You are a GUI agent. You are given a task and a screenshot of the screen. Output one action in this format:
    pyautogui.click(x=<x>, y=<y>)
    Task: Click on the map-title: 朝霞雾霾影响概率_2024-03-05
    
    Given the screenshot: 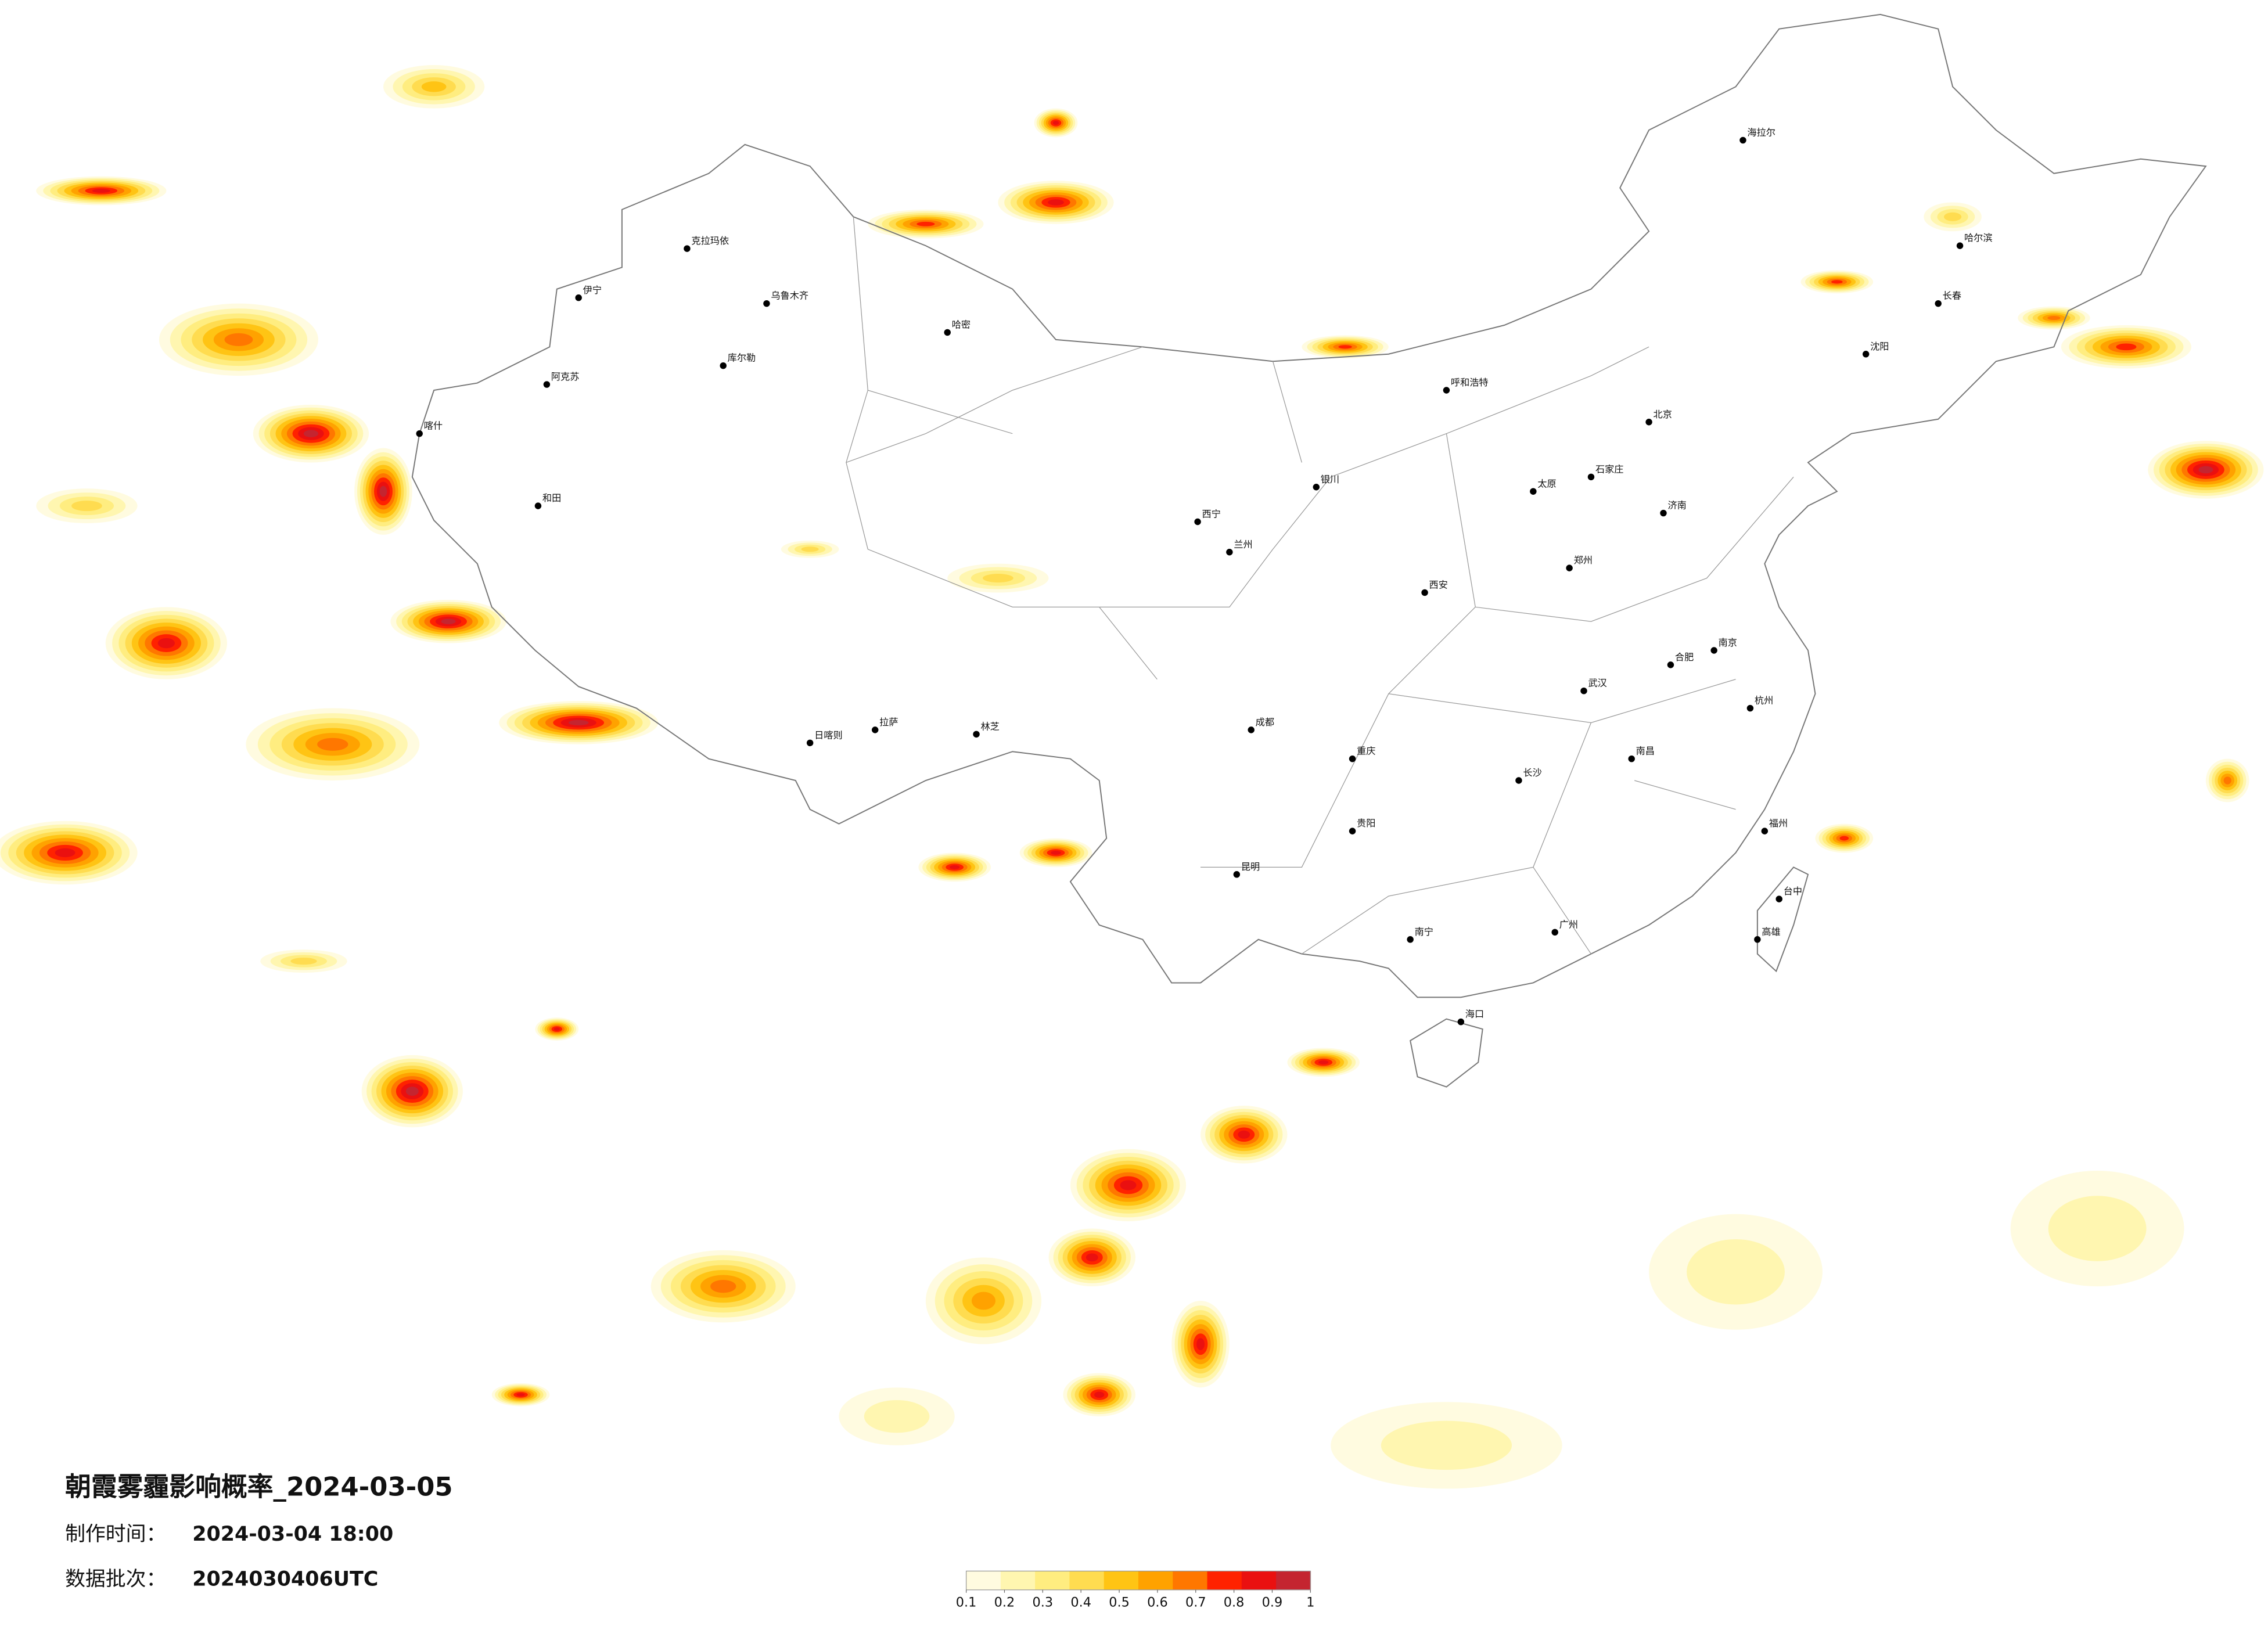 What is the action you would take?
    pyautogui.click(x=259, y=1487)
    